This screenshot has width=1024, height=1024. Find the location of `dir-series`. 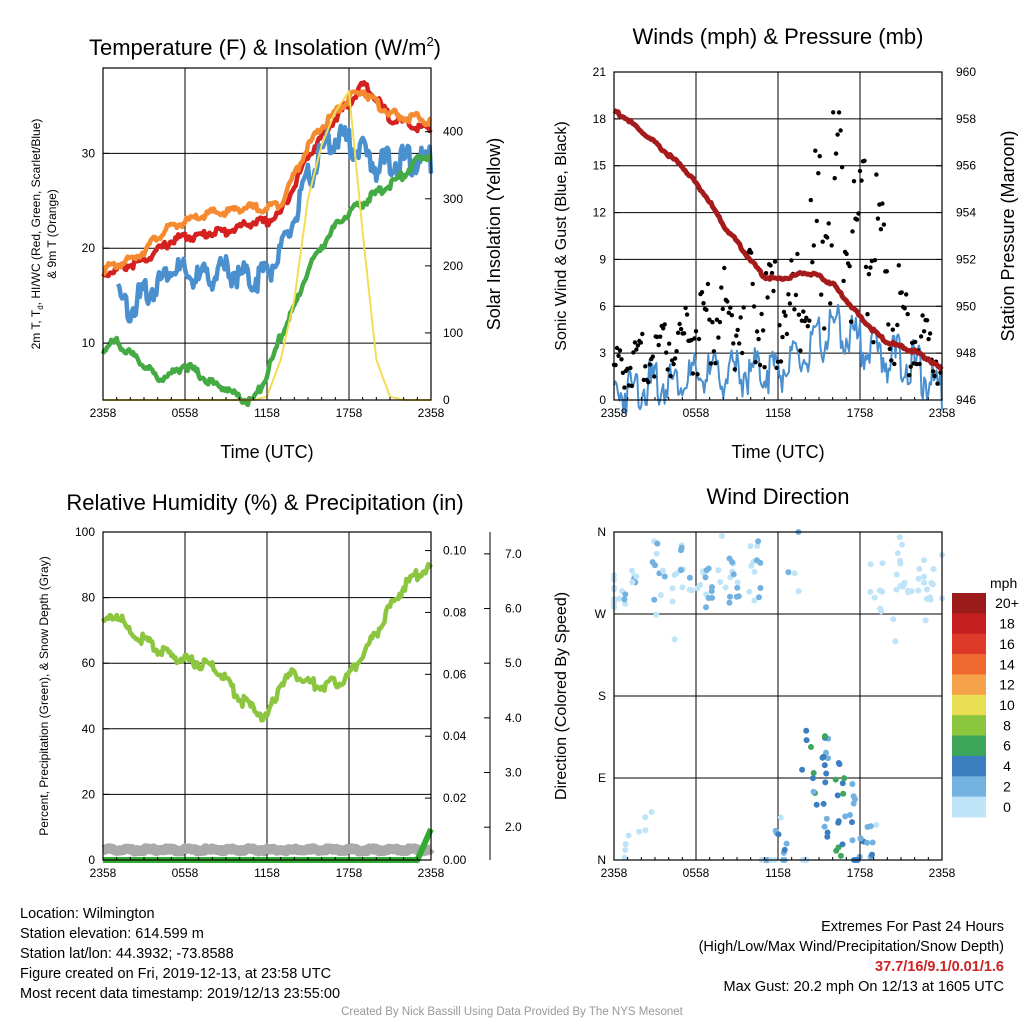

dir-series is located at coordinates (778, 696).